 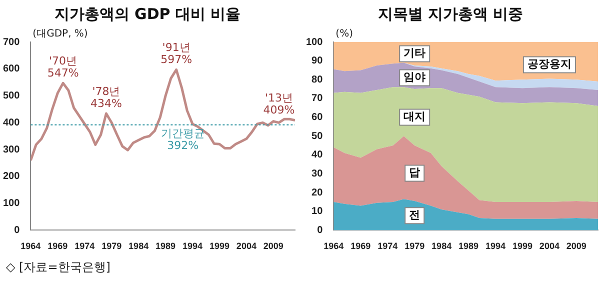 I want to click on annotation: '91년 597%, so click(x=176, y=53).